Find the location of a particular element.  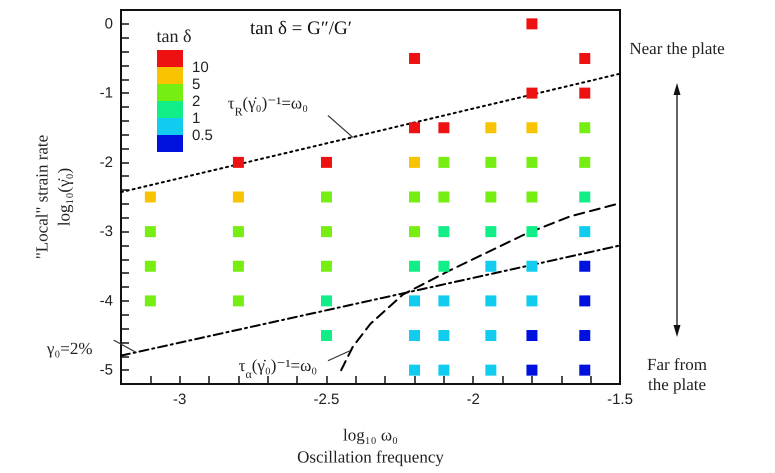

y-tick-label: 0 is located at coordinates (108, 23).